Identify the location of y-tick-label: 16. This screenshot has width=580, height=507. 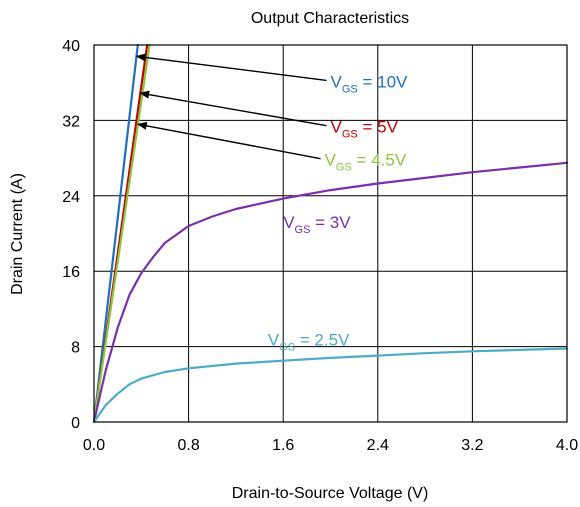
(71, 272).